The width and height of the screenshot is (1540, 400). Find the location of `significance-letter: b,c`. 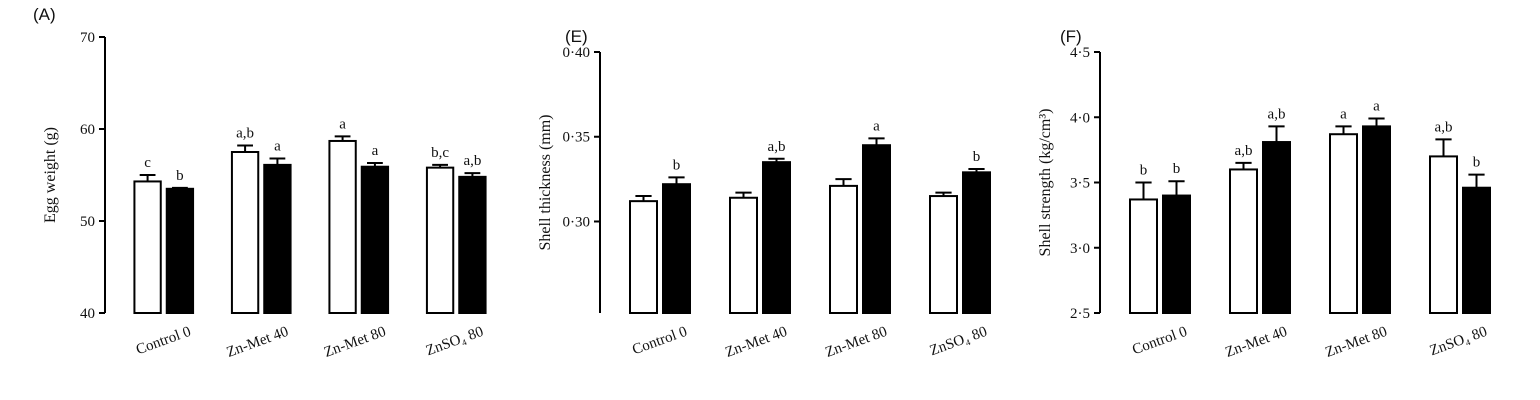

significance-letter: b,c is located at coordinates (440, 153).